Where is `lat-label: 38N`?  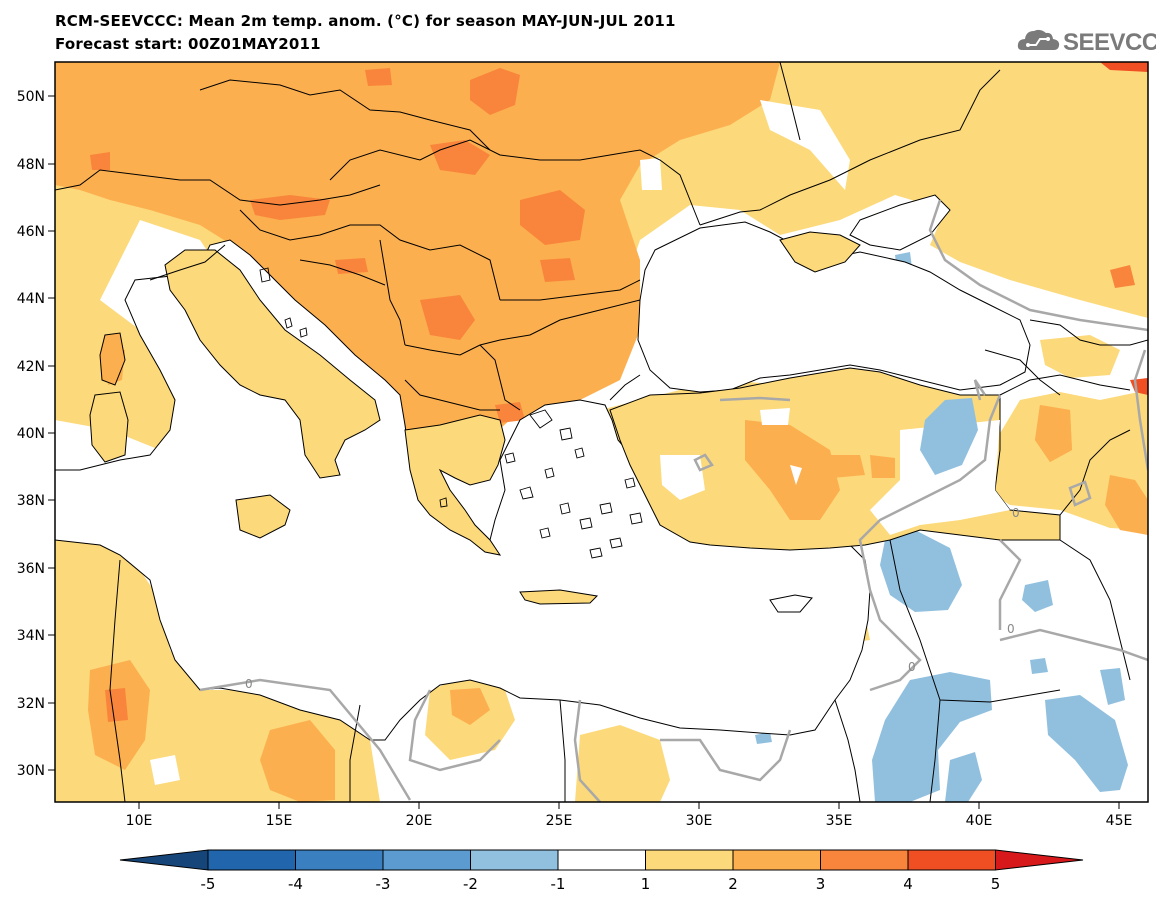 lat-label: 38N is located at coordinates (31, 501).